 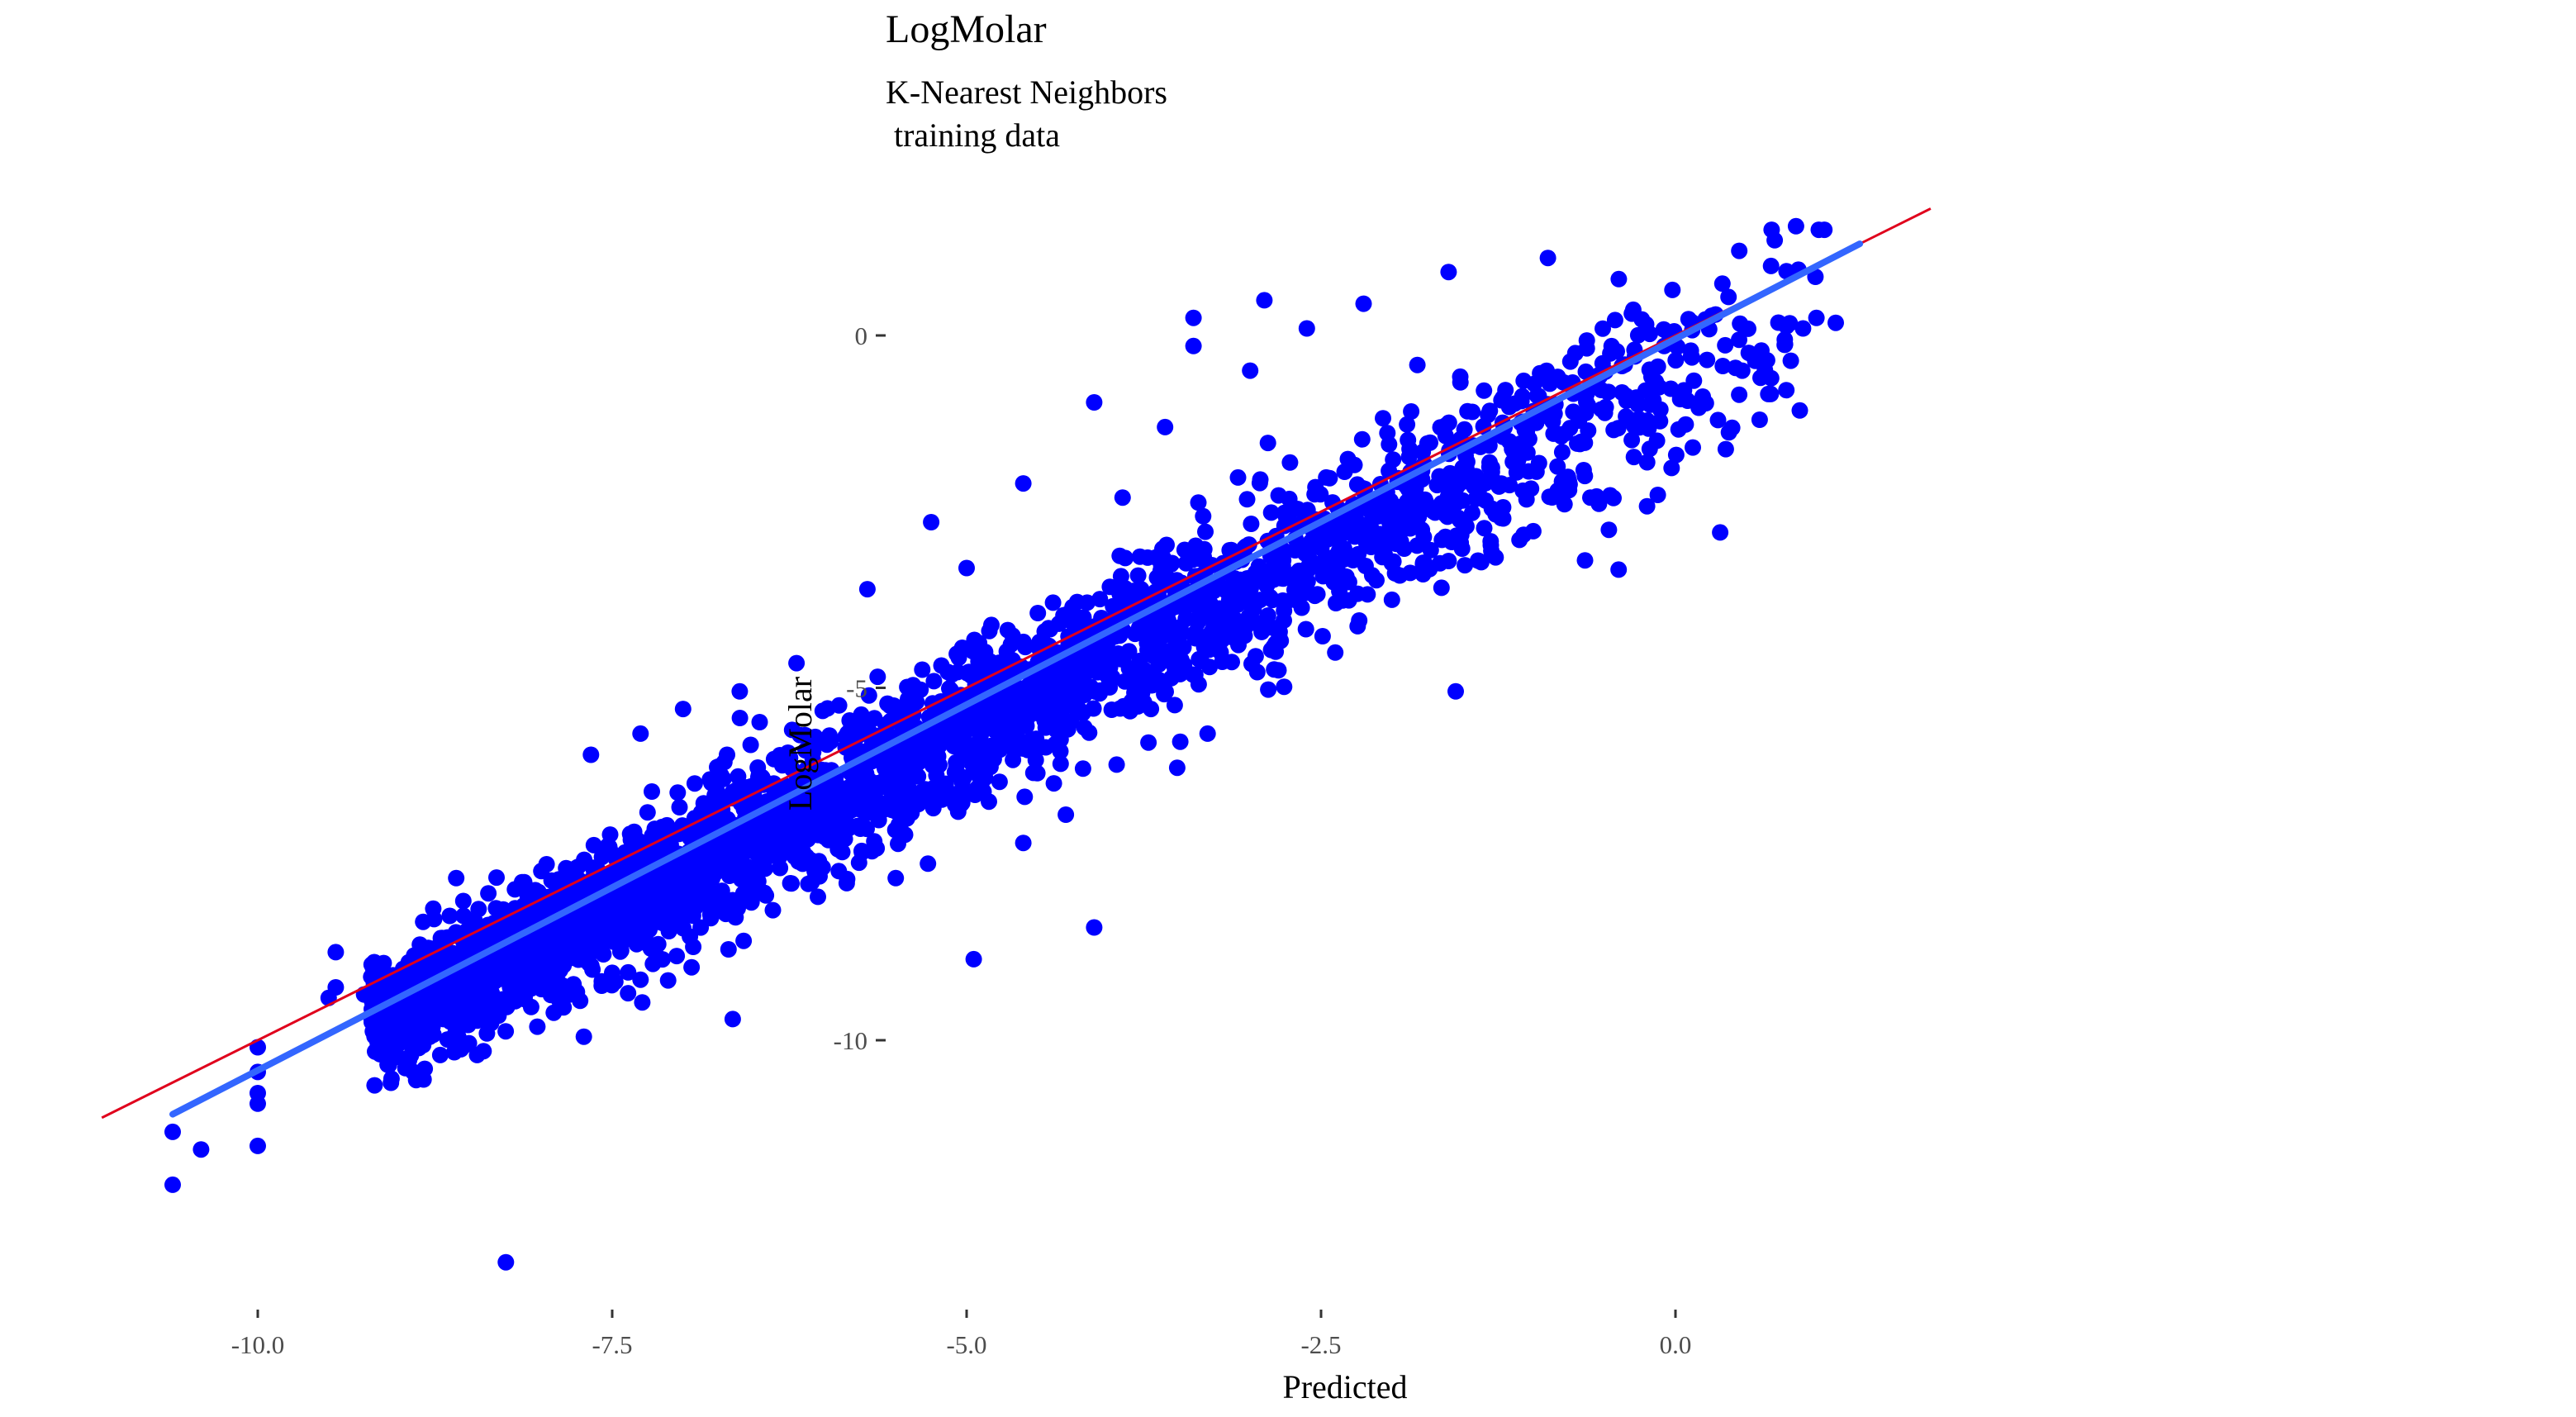 I want to click on x-tick-label: 0.0, so click(x=1676, y=1344).